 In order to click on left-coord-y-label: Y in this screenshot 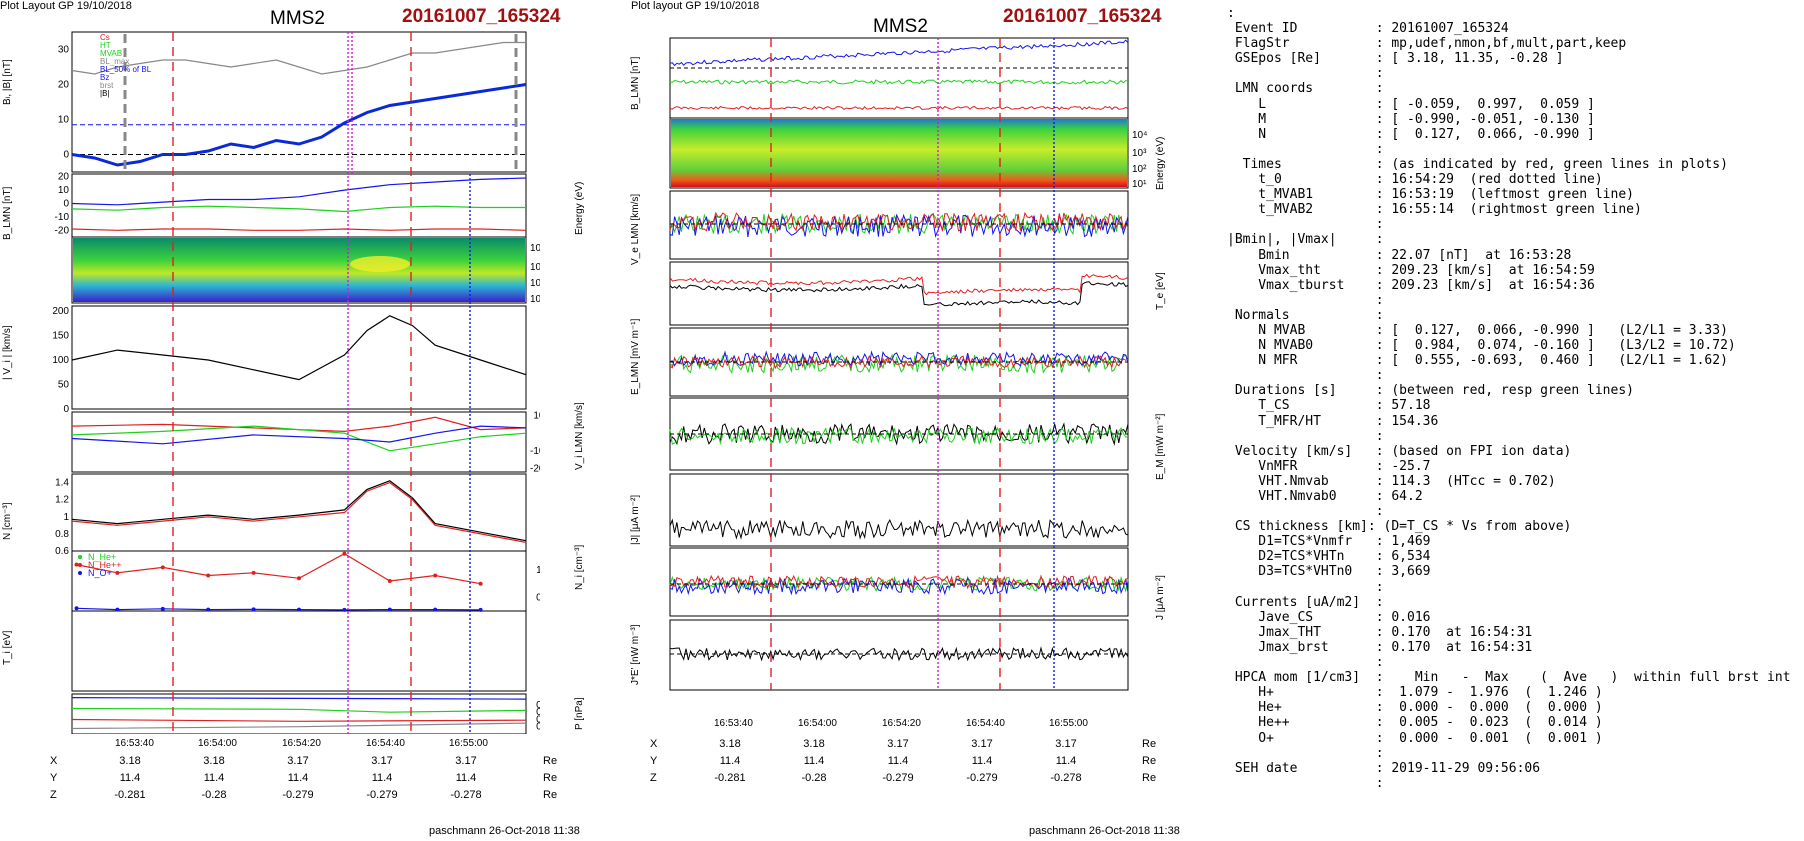, I will do `click(54, 778)`.